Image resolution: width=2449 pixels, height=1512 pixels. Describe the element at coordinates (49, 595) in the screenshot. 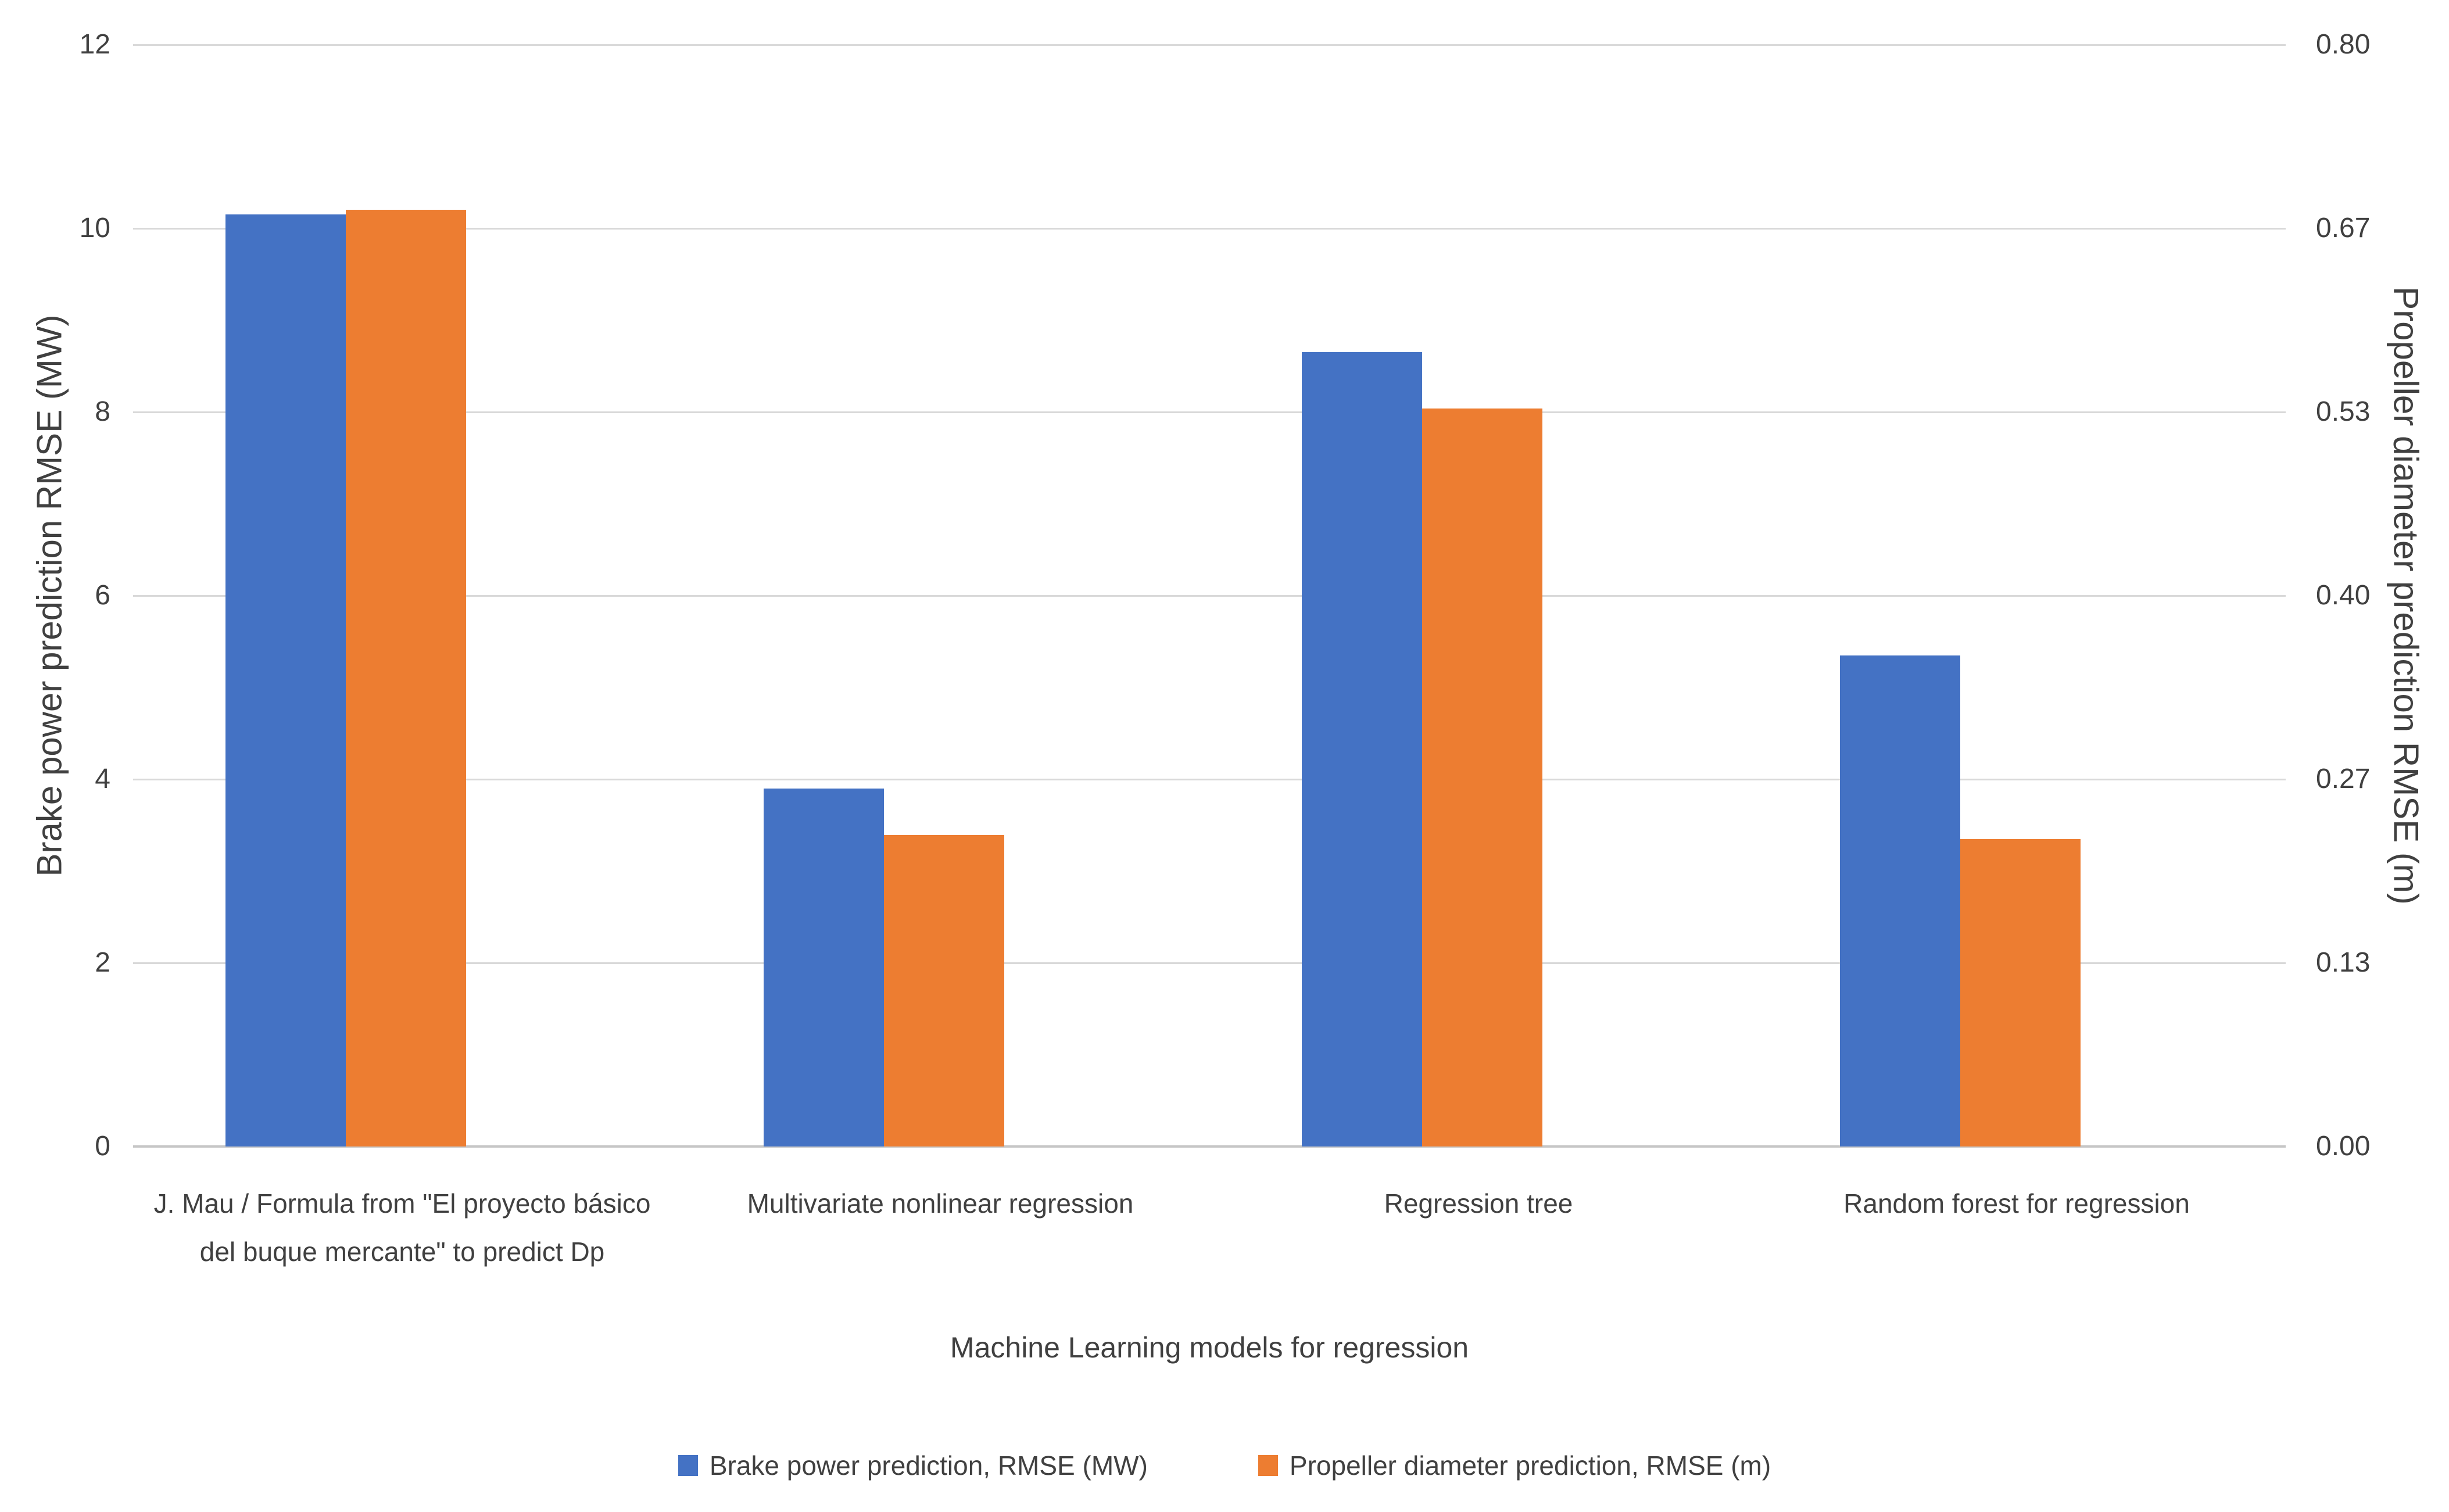

I see `left-axis-title: Brake power prediction RMSE (MW)` at that location.